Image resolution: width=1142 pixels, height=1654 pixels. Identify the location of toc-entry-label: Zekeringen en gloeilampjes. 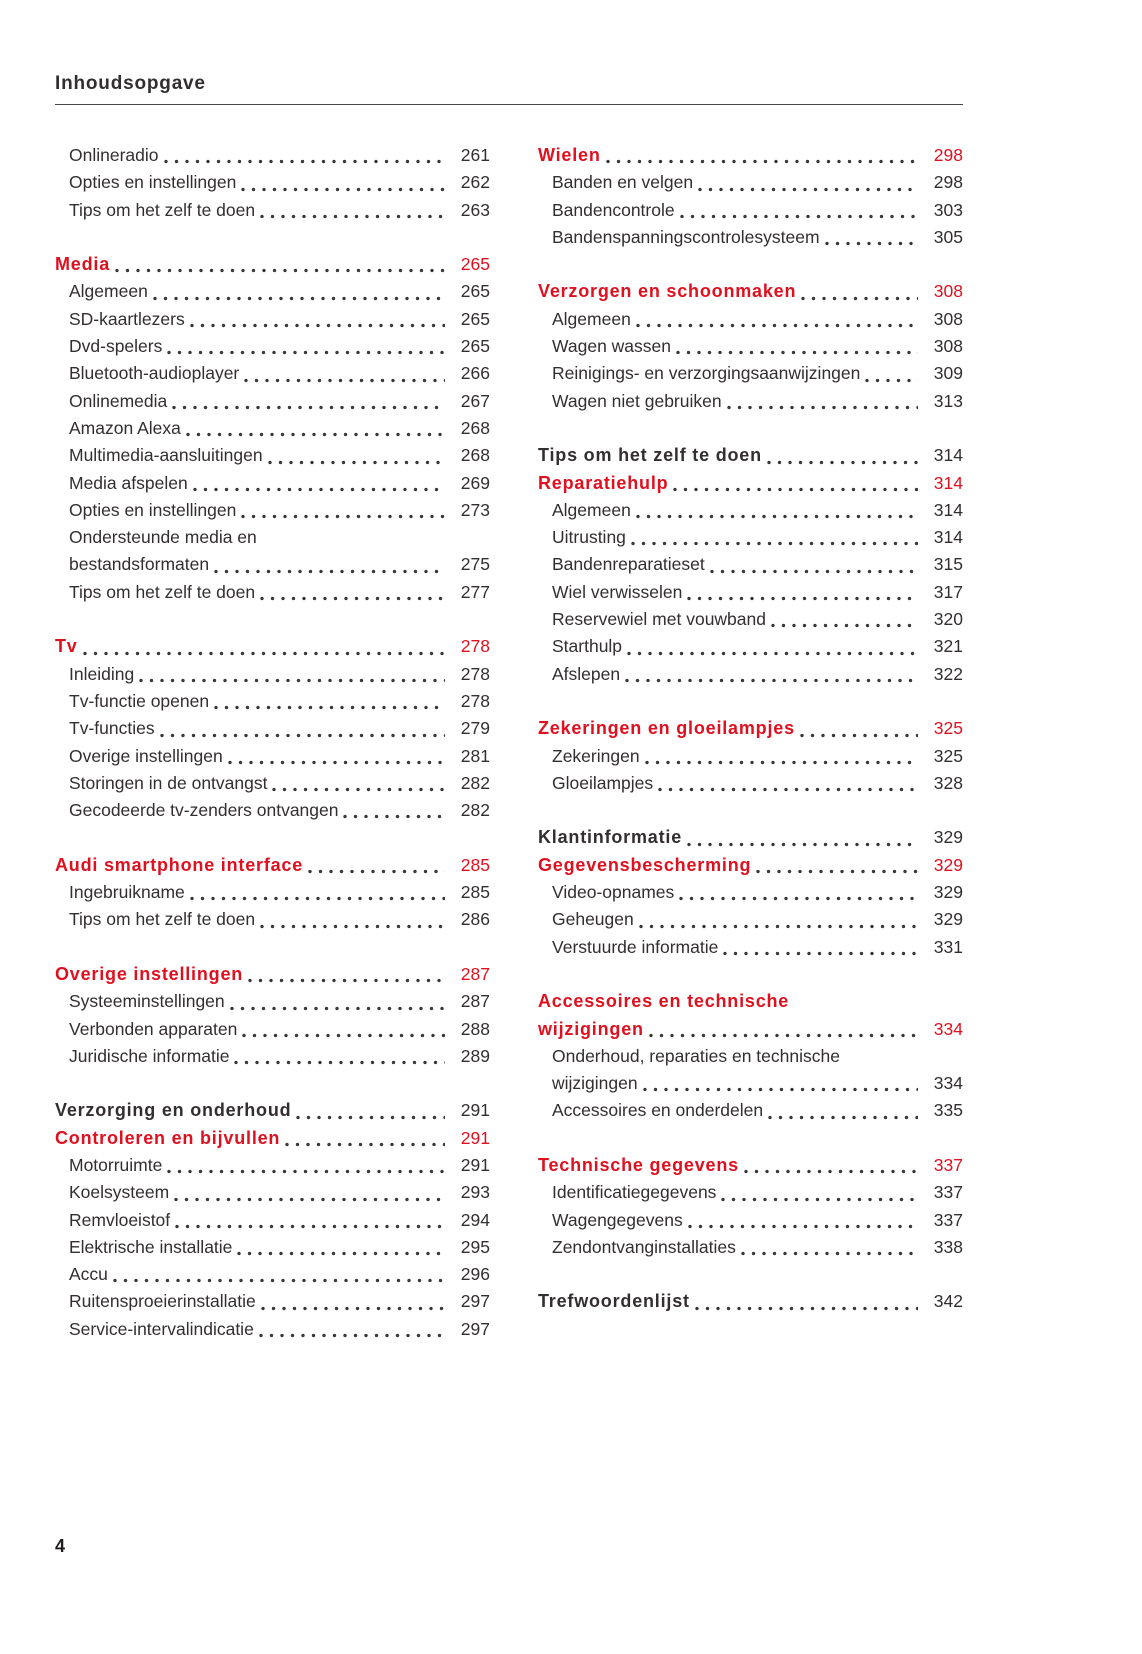
(666, 728).